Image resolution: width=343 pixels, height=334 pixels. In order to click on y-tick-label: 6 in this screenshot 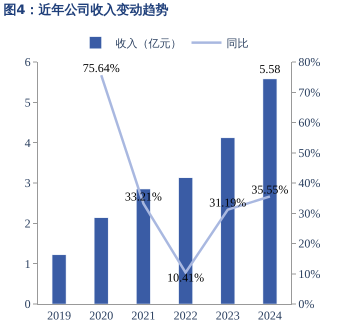, I will do `click(27, 62)`.